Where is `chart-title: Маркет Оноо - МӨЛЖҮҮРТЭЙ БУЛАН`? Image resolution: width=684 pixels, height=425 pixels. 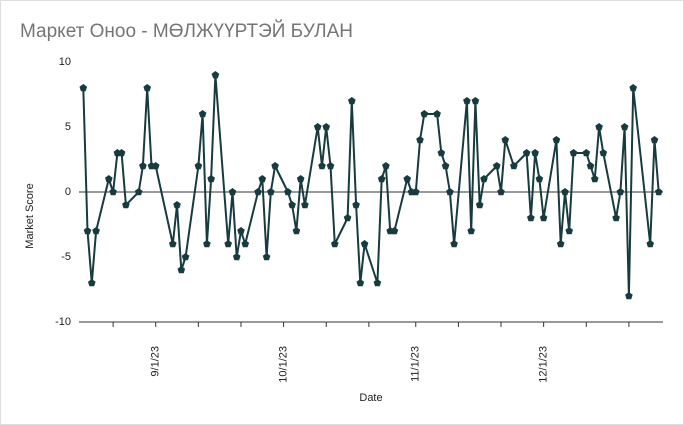
chart-title: Маркет Оноо - МӨЛЖҮҮРТЭЙ БУЛАН is located at coordinates (186, 31).